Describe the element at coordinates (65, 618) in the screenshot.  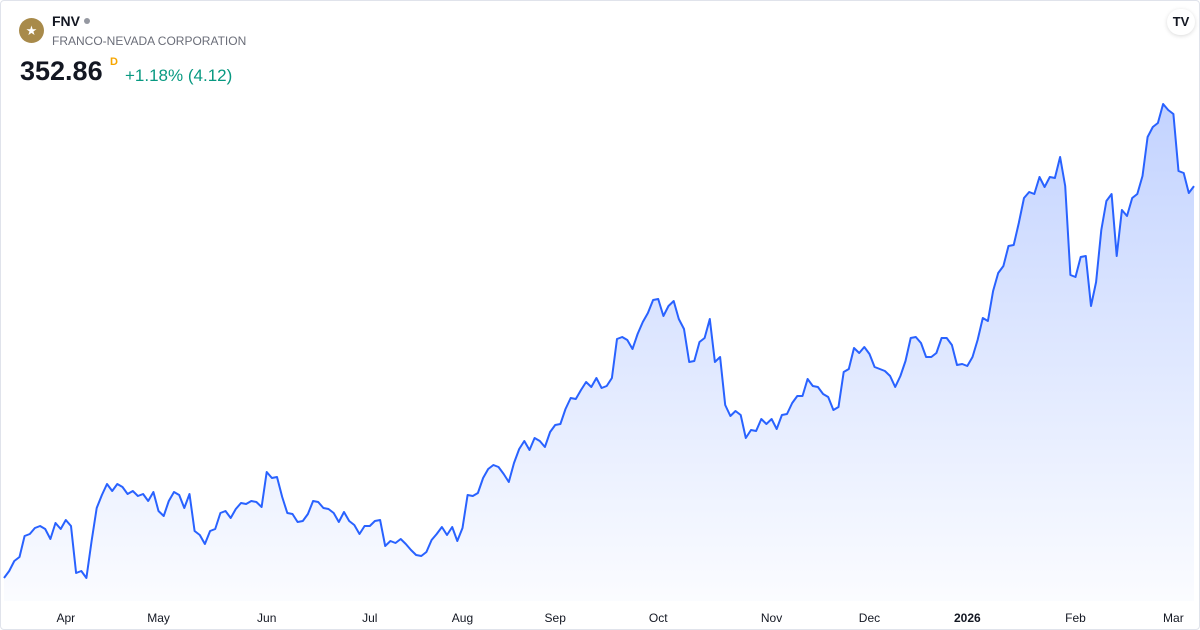
I see `x-tick-label: Apr` at that location.